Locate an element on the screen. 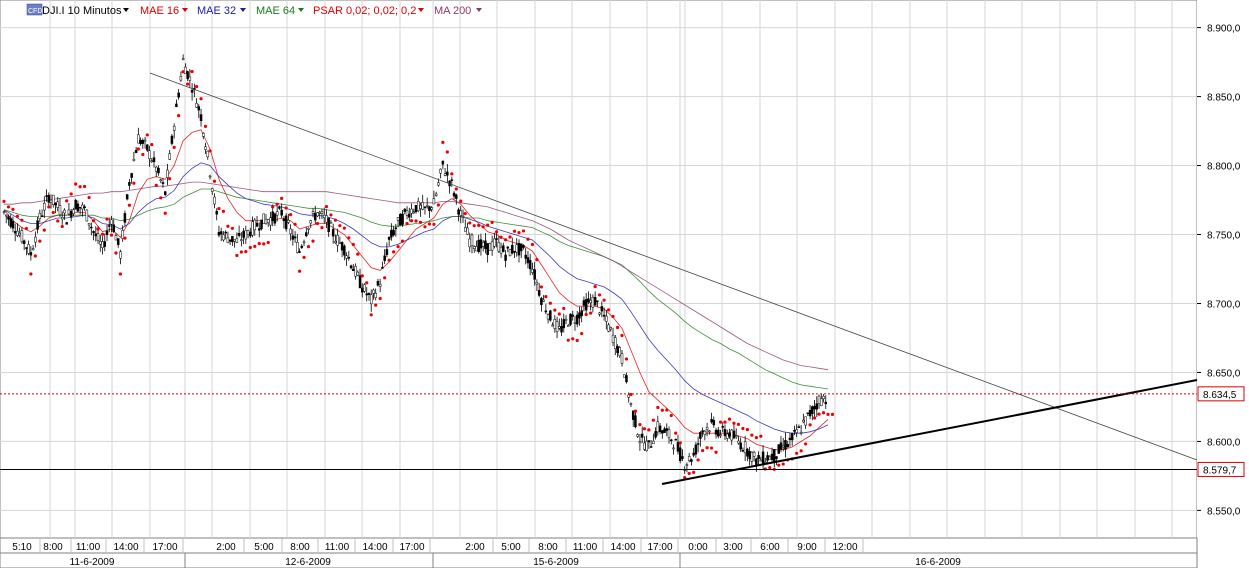 The image size is (1249, 568). y-tick-label: 8.800,0 is located at coordinates (1224, 167).